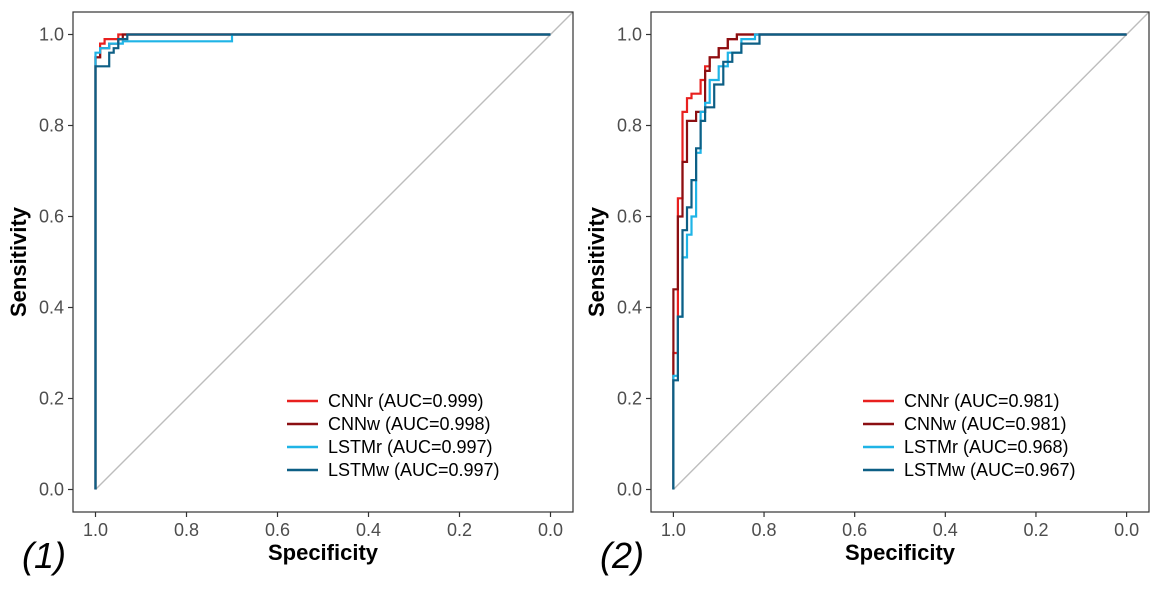  What do you see at coordinates (982, 401) in the screenshot?
I see `legend-entry-1: CNNr (AUC=0.981)` at bounding box center [982, 401].